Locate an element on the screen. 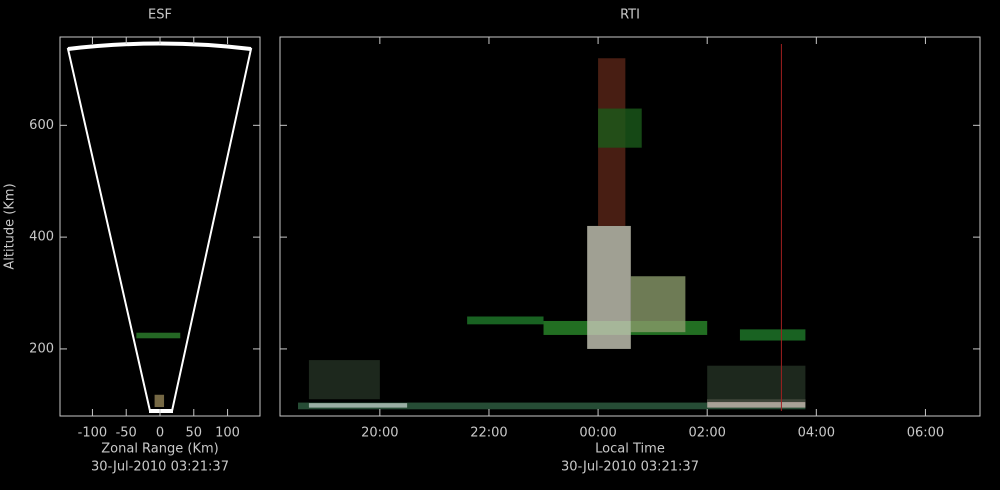 The width and height of the screenshot is (1000, 490). x-tick-label: -50 is located at coordinates (126, 433).